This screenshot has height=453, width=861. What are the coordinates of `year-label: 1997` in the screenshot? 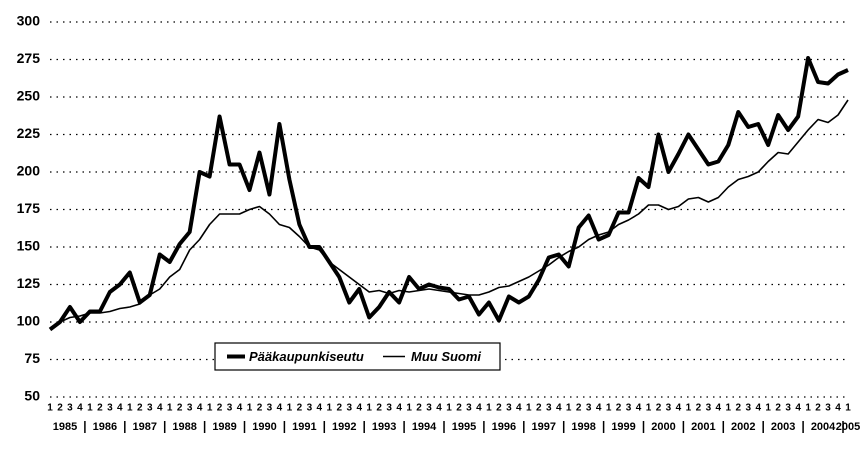 It's located at (544, 427).